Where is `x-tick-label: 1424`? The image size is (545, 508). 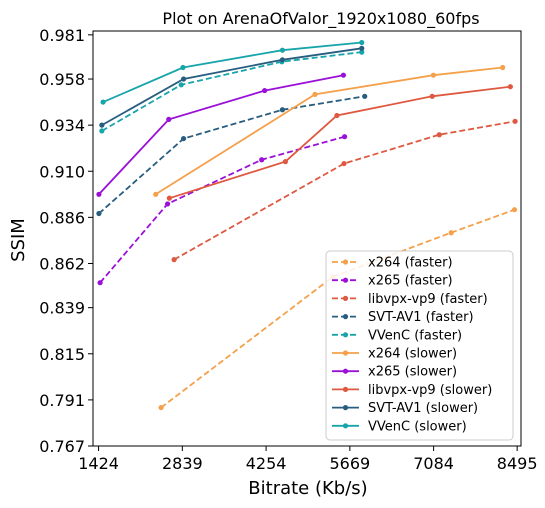 x-tick-label: 1424 is located at coordinates (98, 463).